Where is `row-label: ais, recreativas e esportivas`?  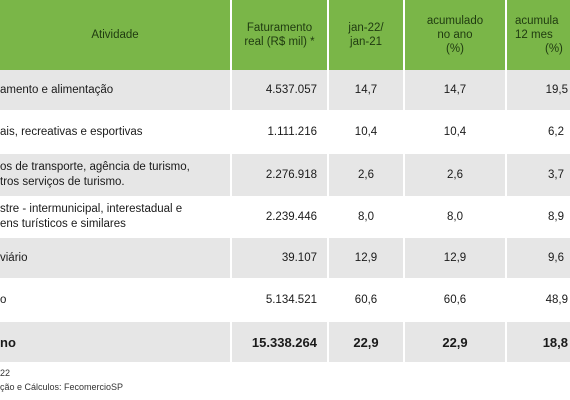 row-label: ais, recreativas e esportivas is located at coordinates (115, 132).